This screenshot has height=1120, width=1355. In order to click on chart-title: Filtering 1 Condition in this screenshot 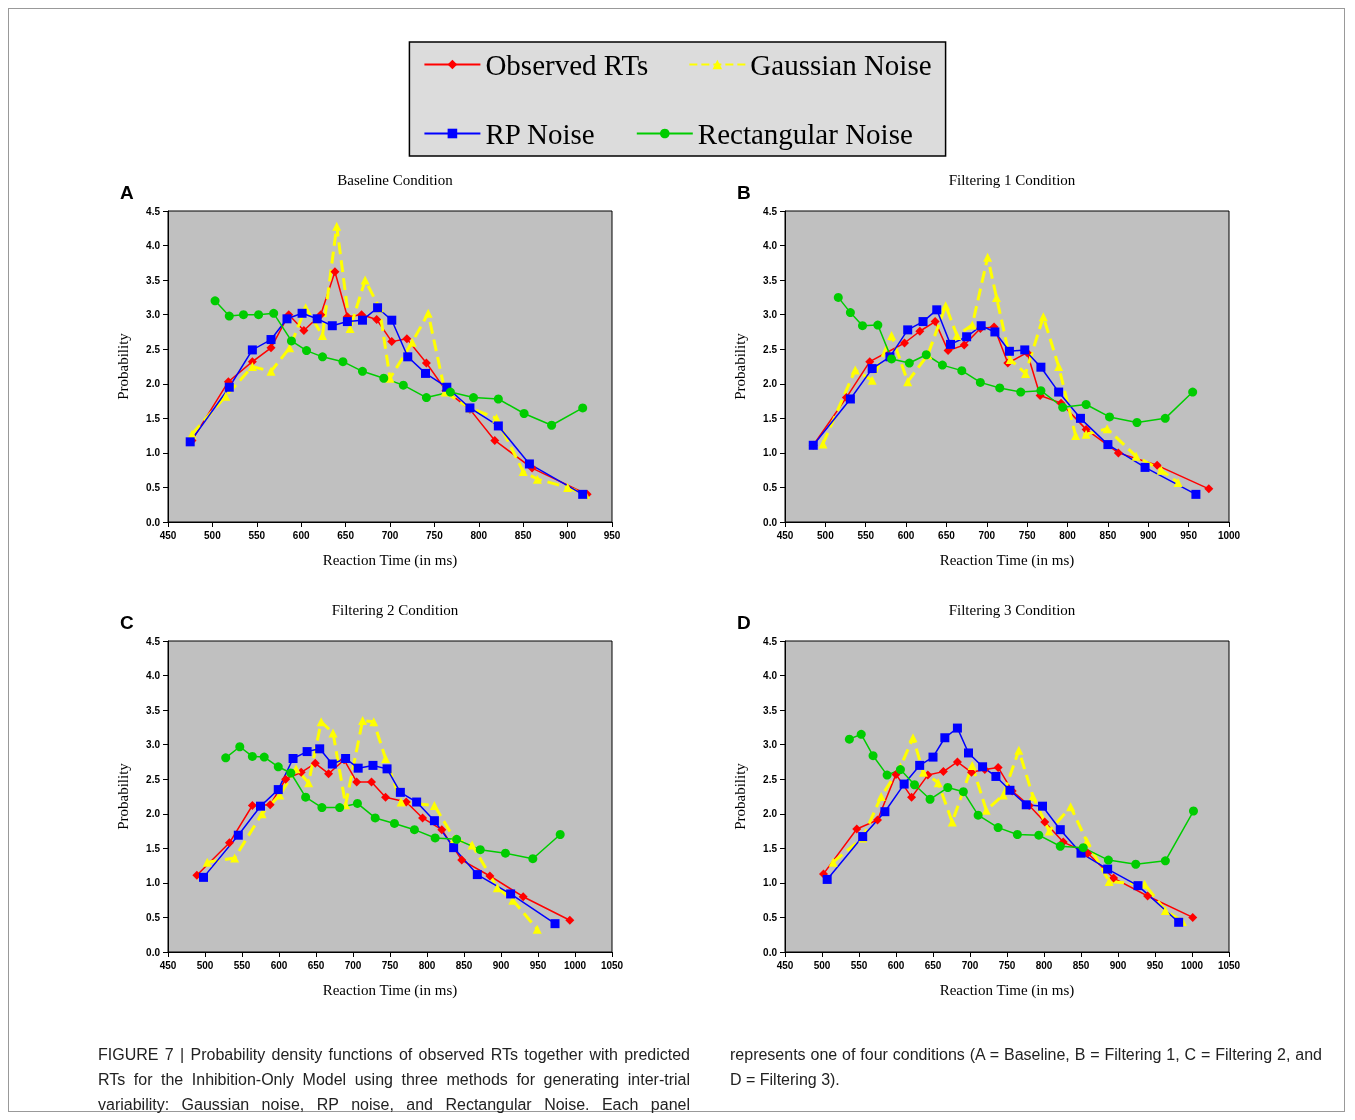, I will do `click(1012, 179)`.